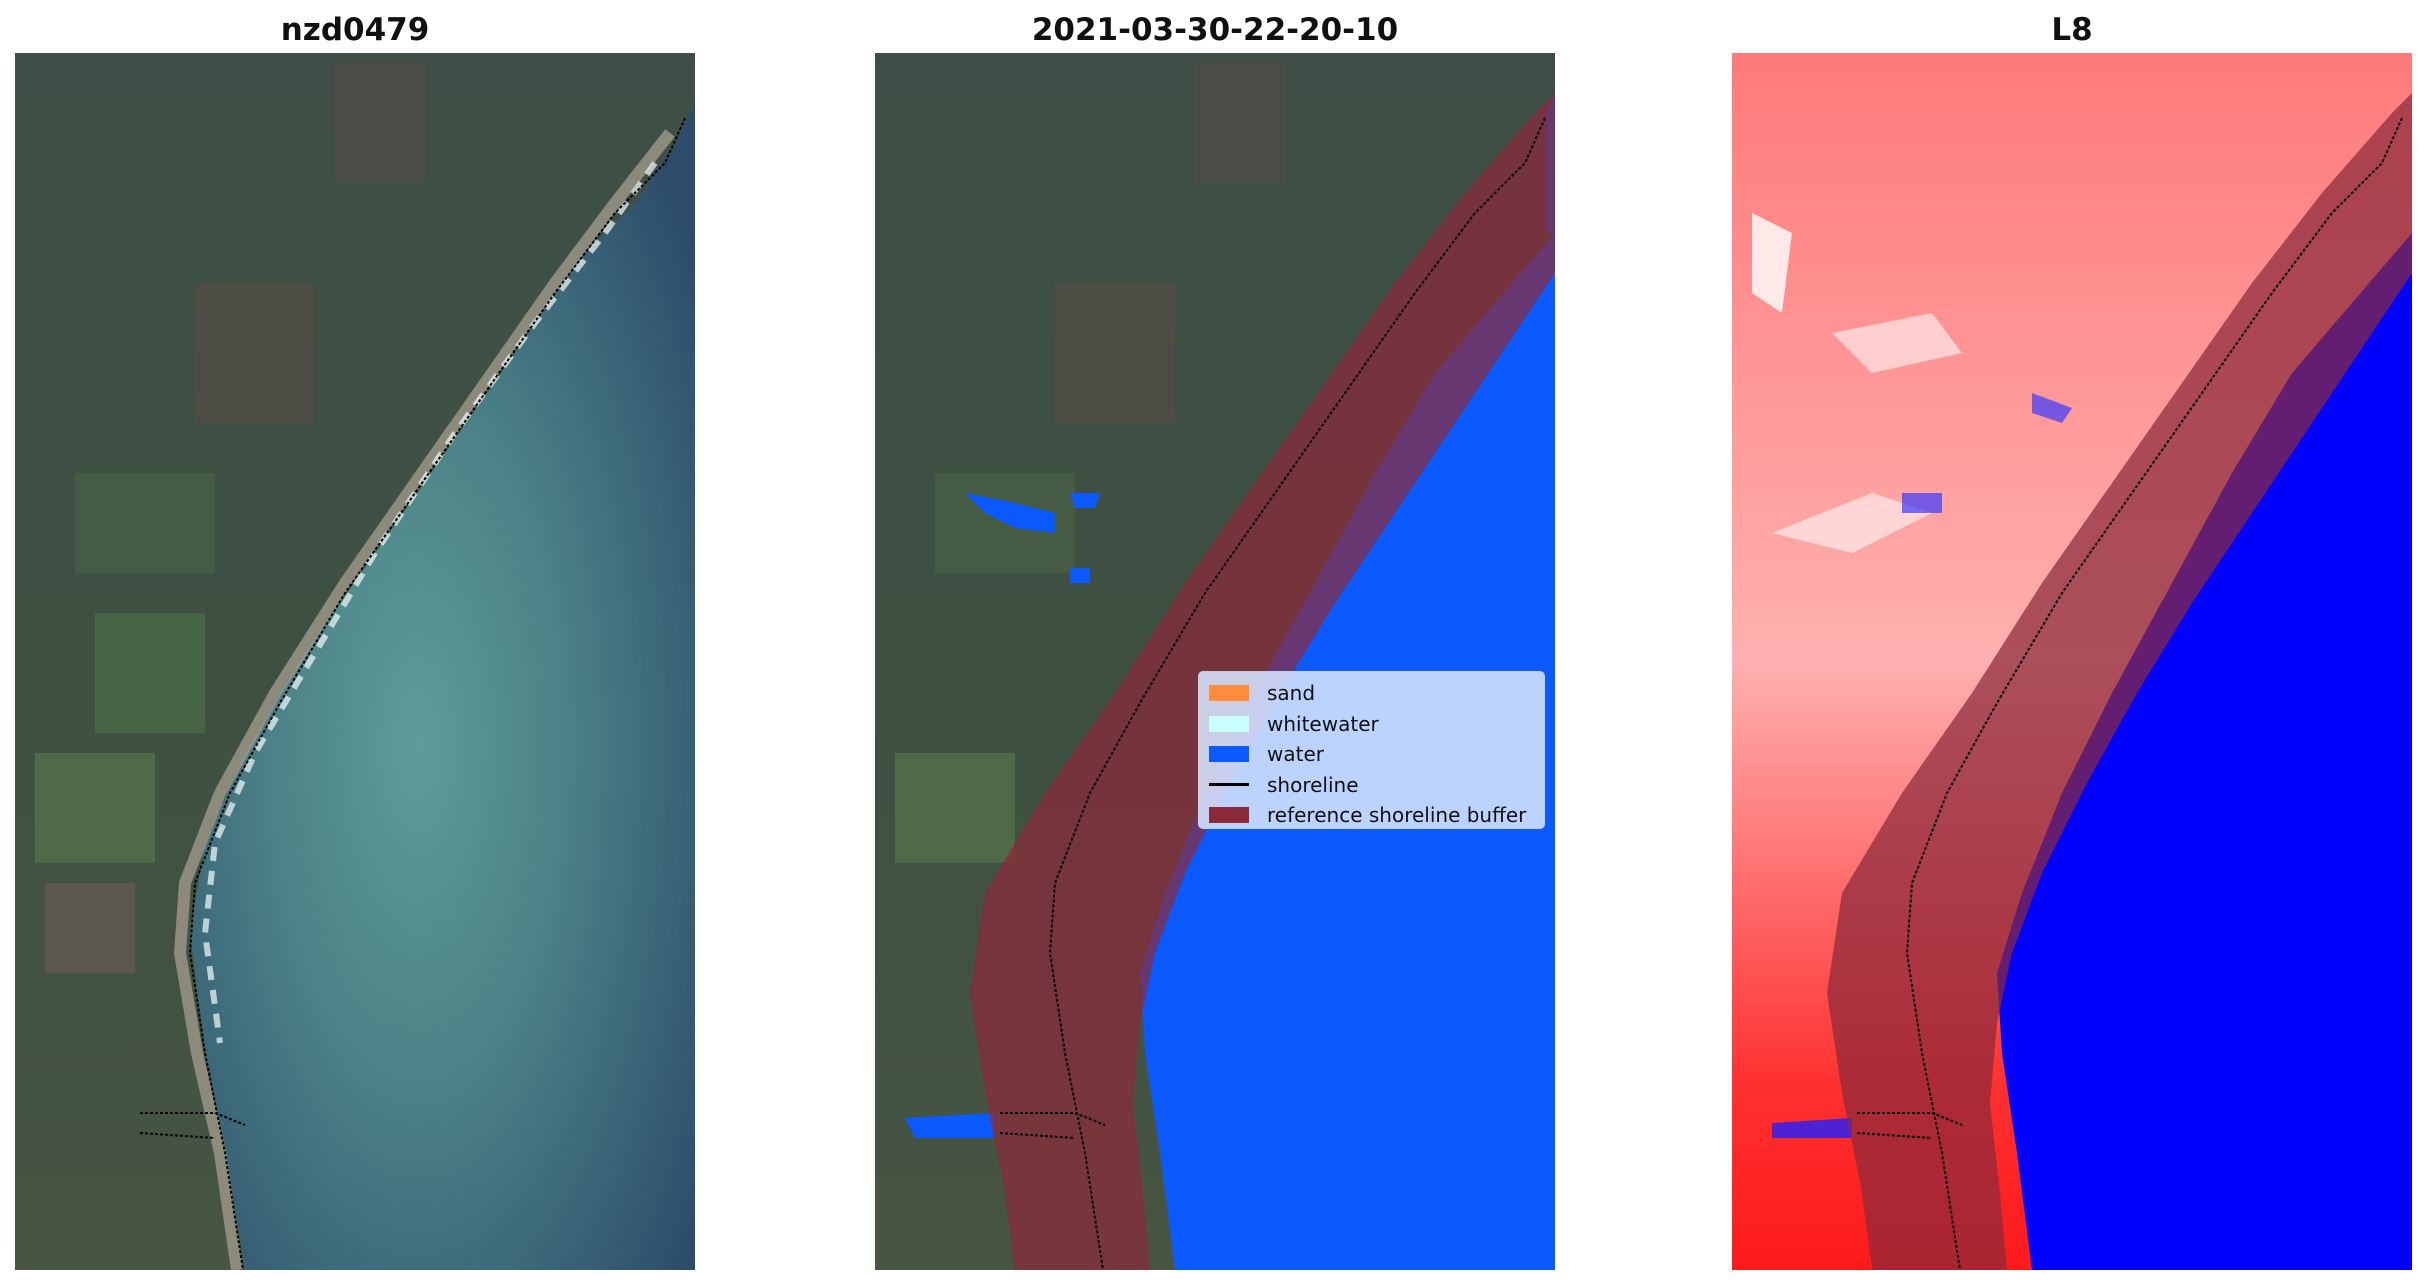 The height and width of the screenshot is (1283, 2427). I want to click on sand-swatch, so click(1229, 693).